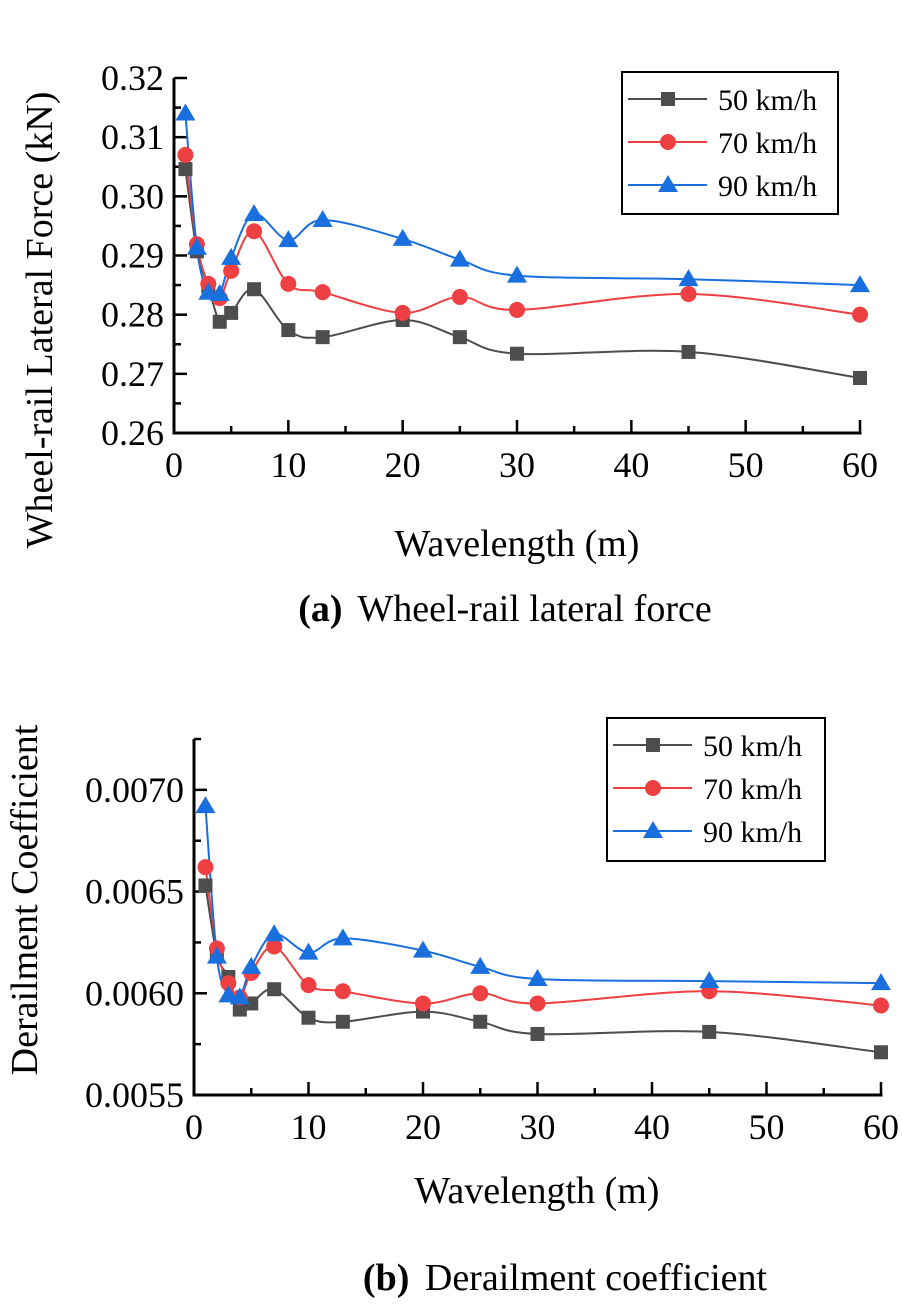  I want to click on series-markers-50-km-h, so click(543, 969).